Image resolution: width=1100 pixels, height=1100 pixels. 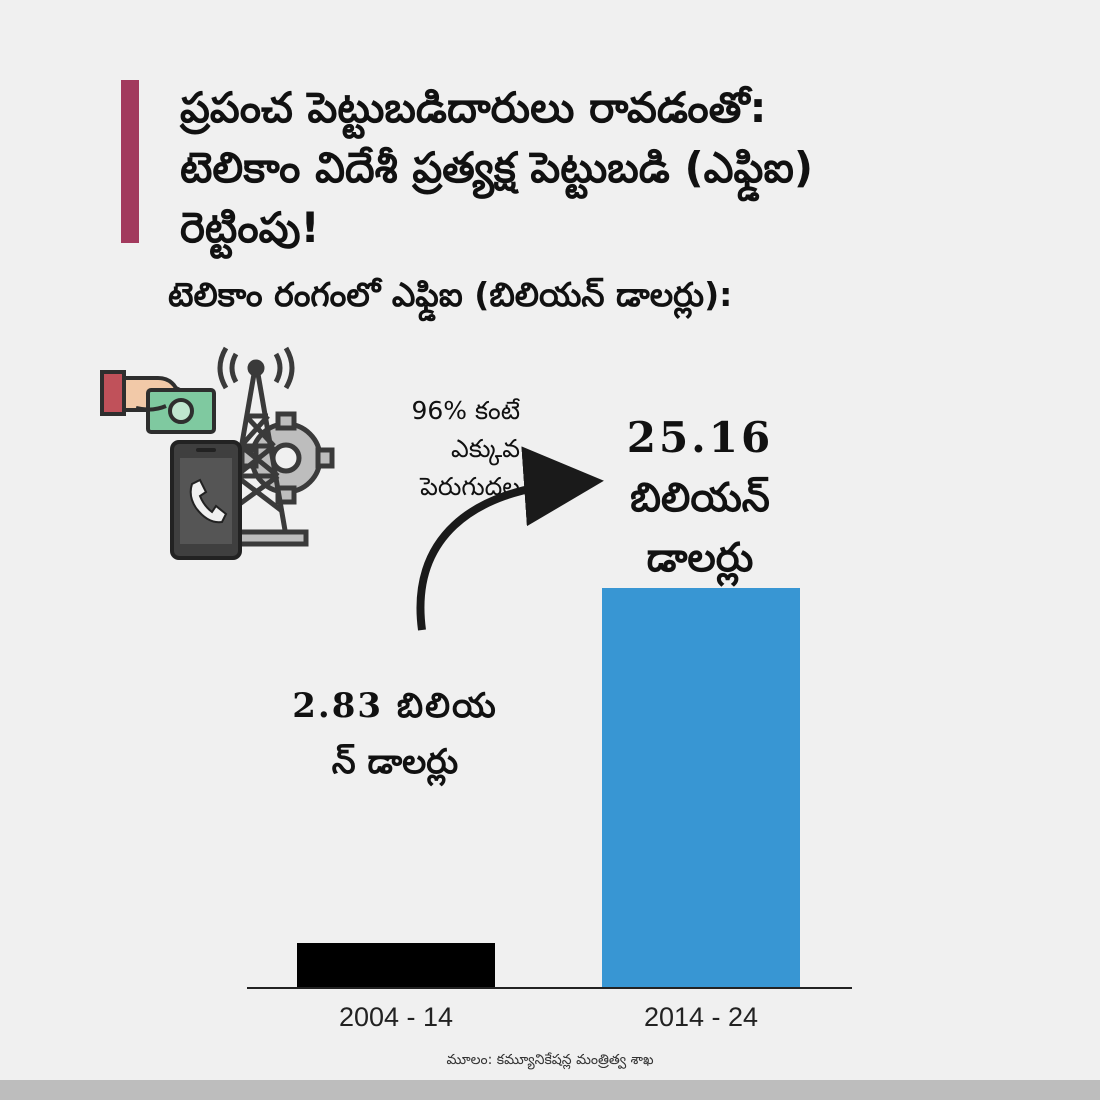 I want to click on title-accent-bar, so click(x=130, y=161).